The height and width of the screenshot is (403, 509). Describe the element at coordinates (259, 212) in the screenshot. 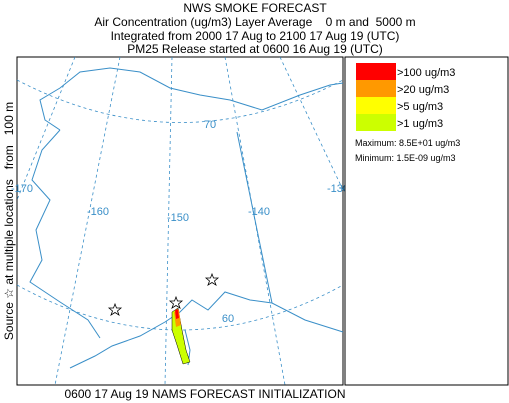

I see `longitude-label: -140` at that location.